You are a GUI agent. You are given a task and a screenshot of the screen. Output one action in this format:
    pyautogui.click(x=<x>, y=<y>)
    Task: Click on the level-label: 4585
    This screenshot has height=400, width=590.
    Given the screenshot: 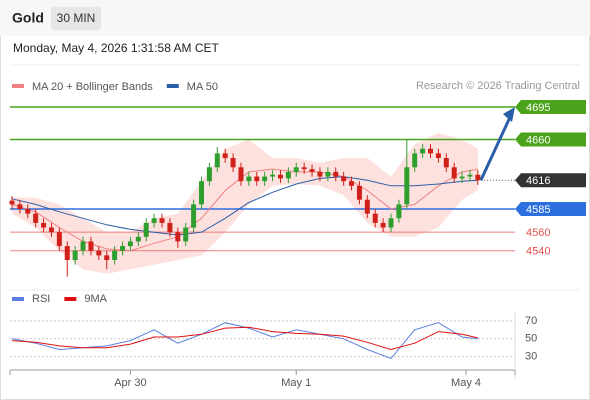 What is the action you would take?
    pyautogui.click(x=538, y=210)
    